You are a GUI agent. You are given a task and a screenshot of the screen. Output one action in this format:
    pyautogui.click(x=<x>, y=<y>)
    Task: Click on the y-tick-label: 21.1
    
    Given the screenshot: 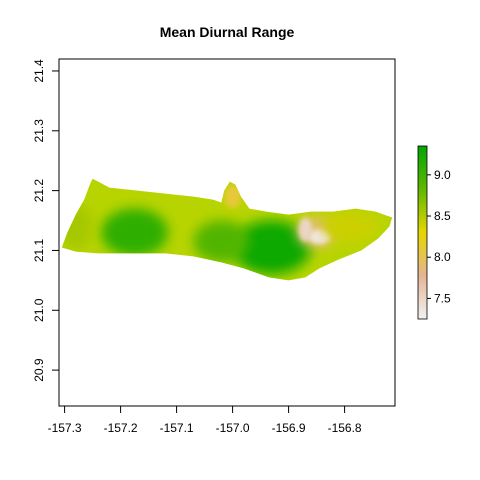 What is the action you would take?
    pyautogui.click(x=39, y=250)
    